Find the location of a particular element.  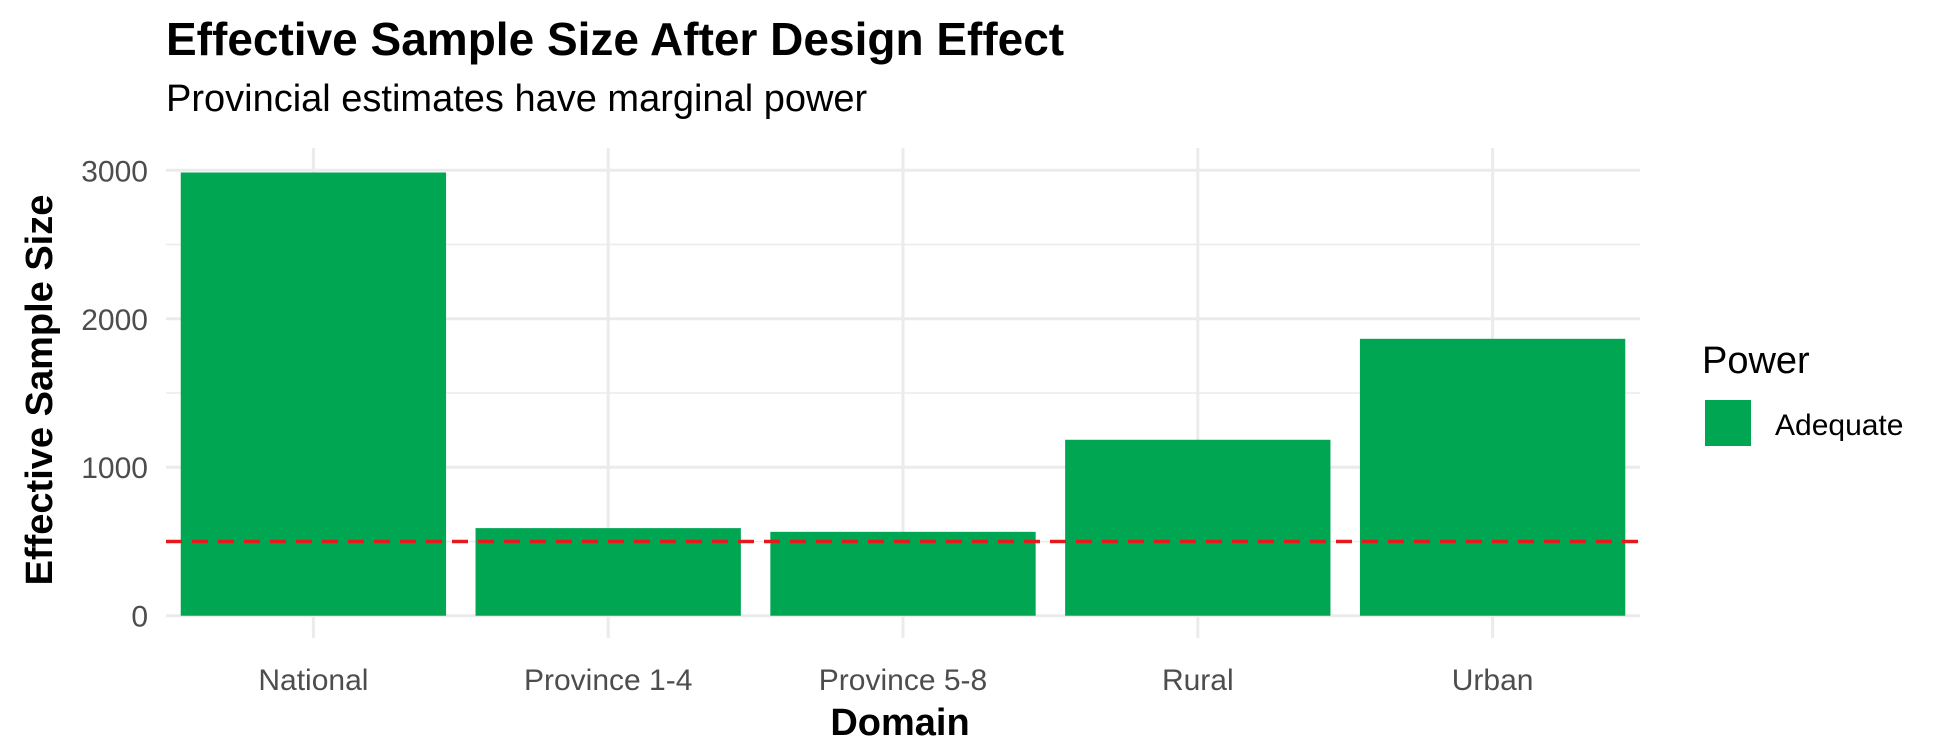

x-tick-label: Province 5-8 is located at coordinates (903, 680).